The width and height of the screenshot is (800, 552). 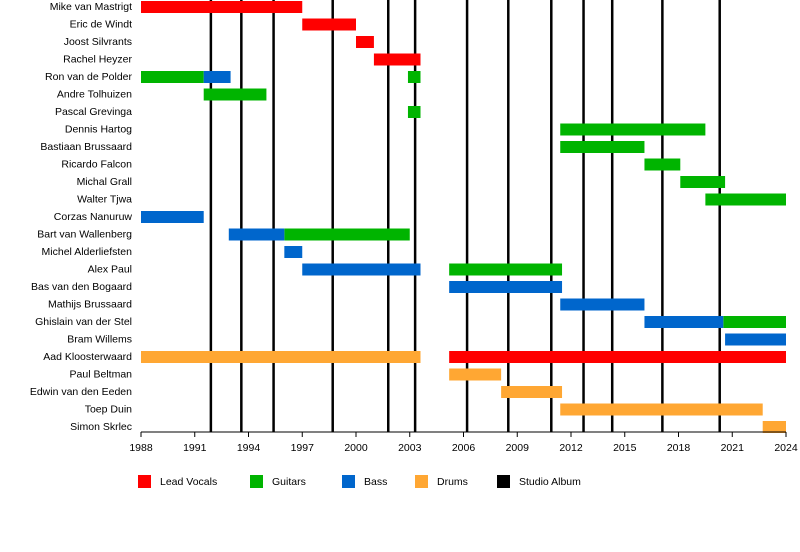 What do you see at coordinates (550, 482) in the screenshot?
I see `legend-label: Studio Album` at bounding box center [550, 482].